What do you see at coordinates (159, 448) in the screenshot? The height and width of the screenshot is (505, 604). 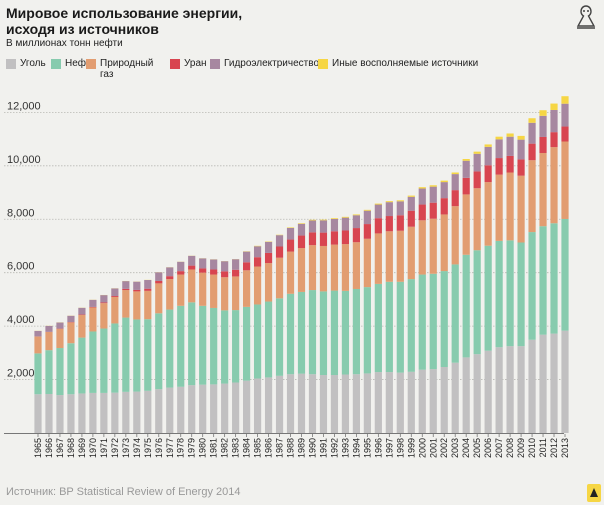 I see `x-tick-label: 1976` at bounding box center [159, 448].